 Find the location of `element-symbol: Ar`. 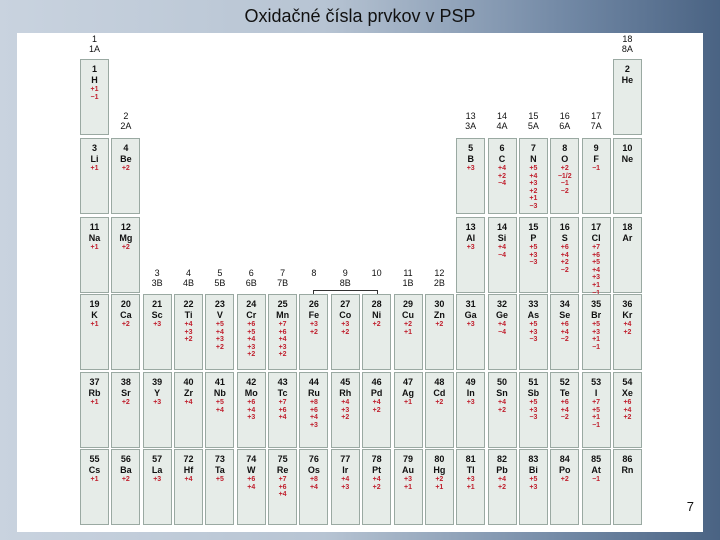

element-symbol: Ar is located at coordinates (627, 238).